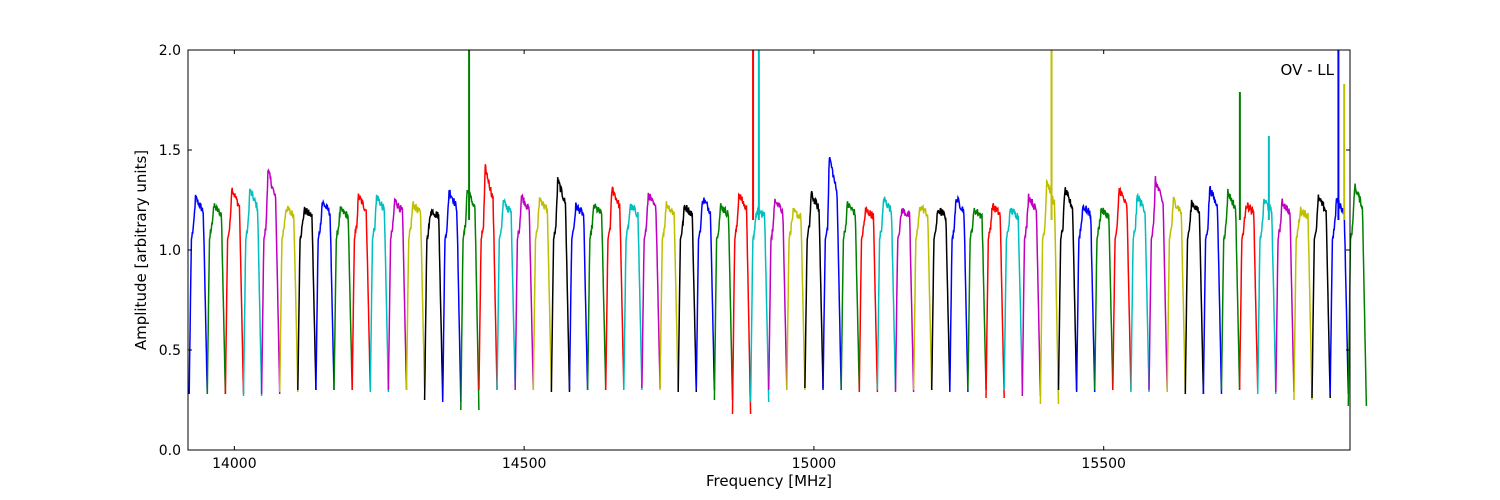 The image size is (1500, 500). I want to click on x-tick-label: 14000, so click(234, 464).